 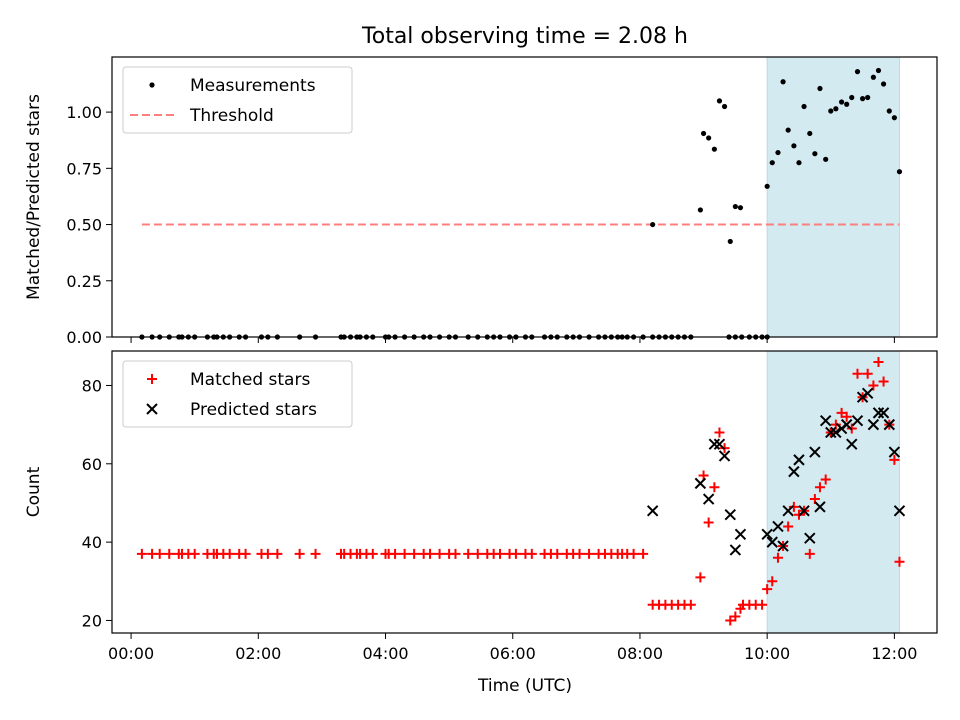 I want to click on y-tick-label: 60, so click(x=92, y=464).